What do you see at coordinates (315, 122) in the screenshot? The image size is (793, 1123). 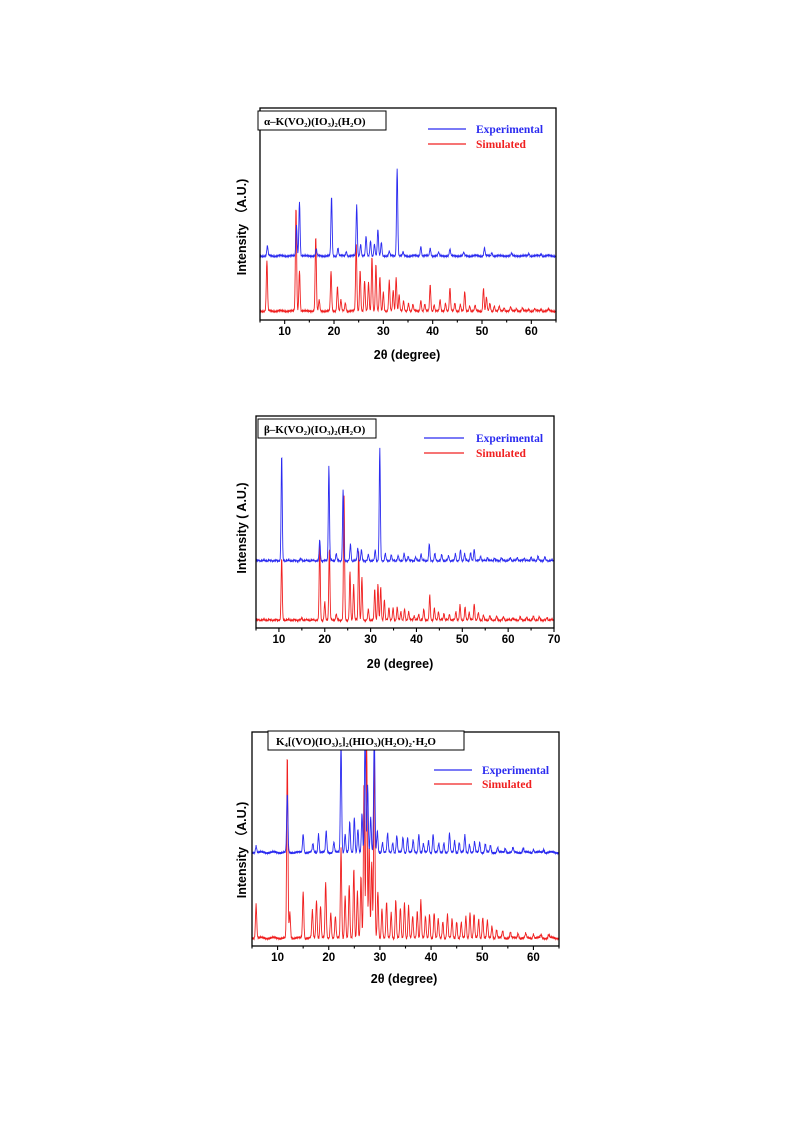 I see `chart-title: α–K(VO₂)(IO₃)₂(H₂O)` at bounding box center [315, 122].